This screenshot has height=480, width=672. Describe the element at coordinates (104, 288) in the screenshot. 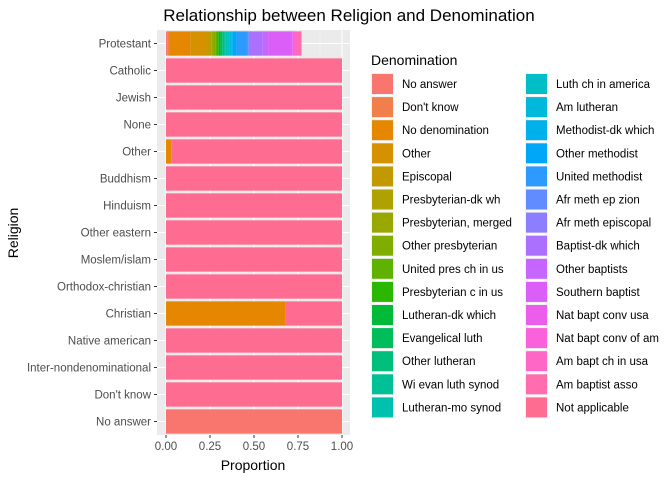

I see `y-tick-label: Orthodox-christian` at that location.